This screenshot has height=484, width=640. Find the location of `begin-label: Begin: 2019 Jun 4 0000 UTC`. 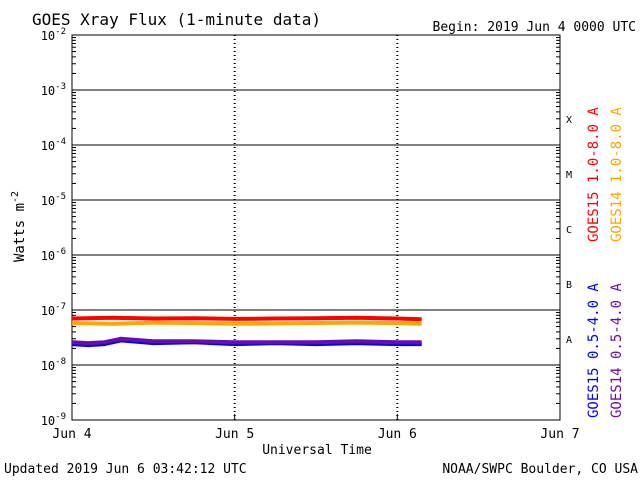

begin-label: Begin: 2019 Jun 4 0000 UTC is located at coordinates (535, 27).